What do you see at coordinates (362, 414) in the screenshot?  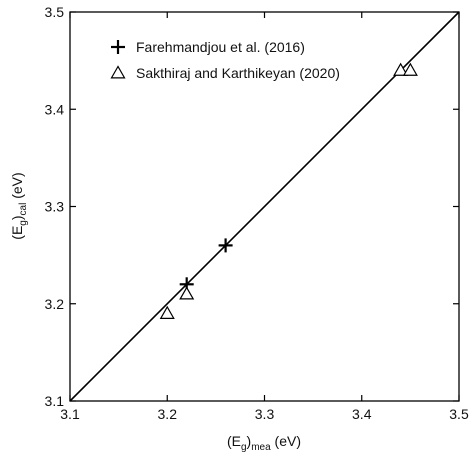 I see `x-tick-label: 3.4` at bounding box center [362, 414].